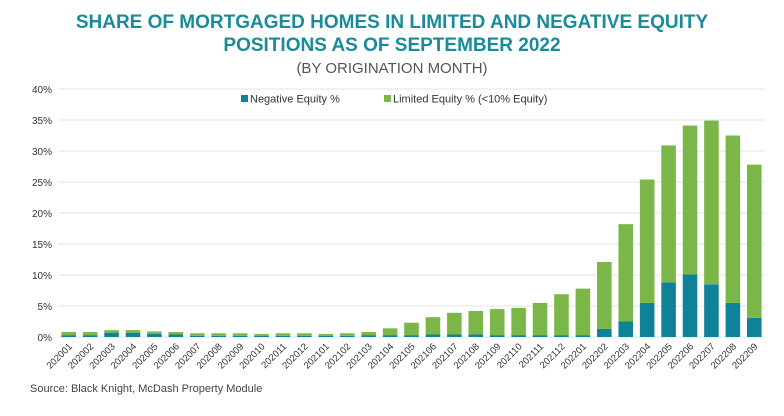 Image resolution: width=784 pixels, height=416 pixels. What do you see at coordinates (42, 121) in the screenshot?
I see `y-tick-label: 35%` at bounding box center [42, 121].